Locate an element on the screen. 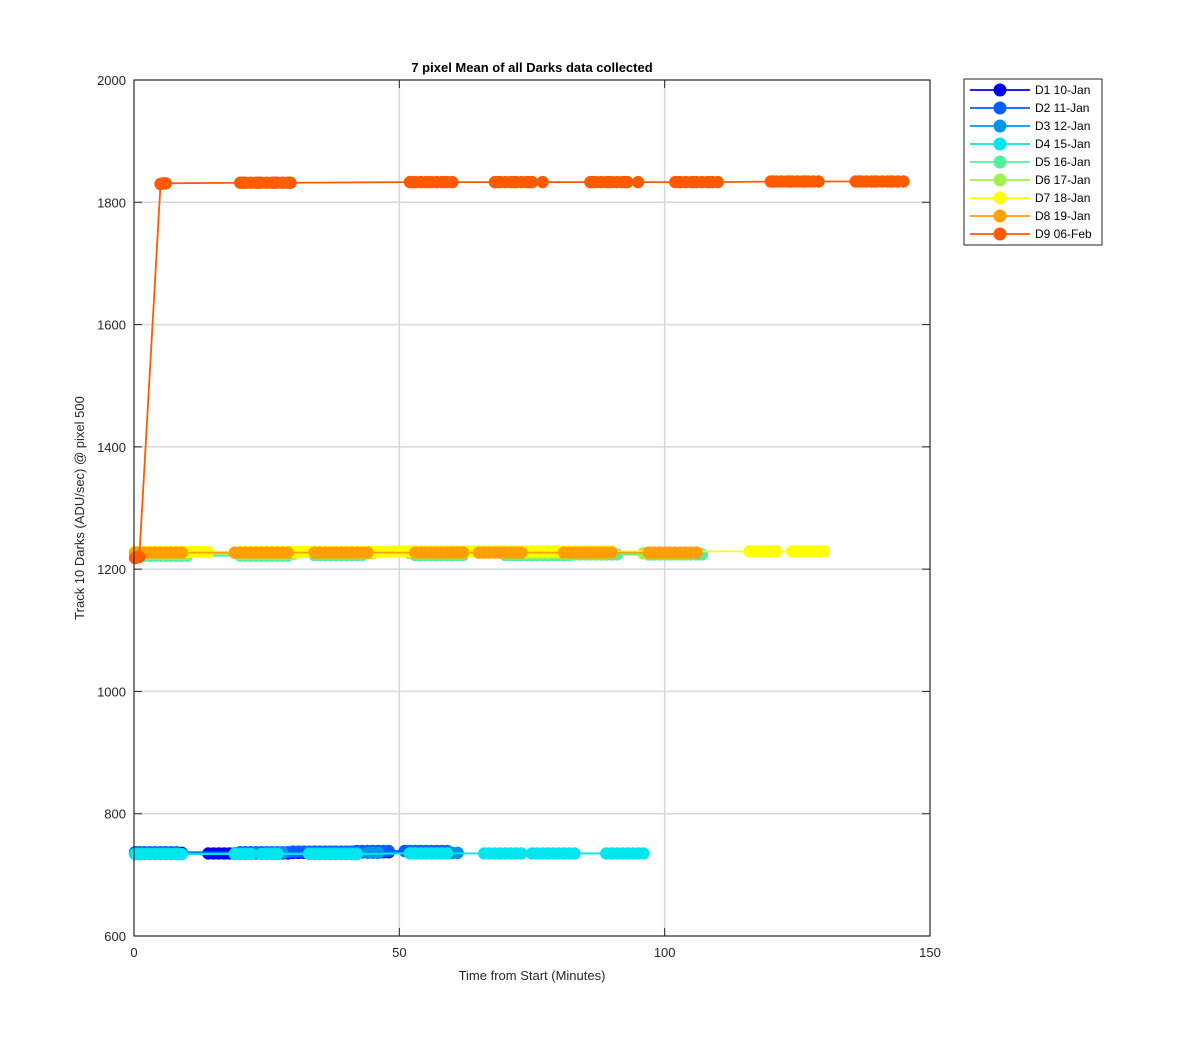 The height and width of the screenshot is (1050, 1200). legend-label: D1 10-Jan is located at coordinates (1062, 90).